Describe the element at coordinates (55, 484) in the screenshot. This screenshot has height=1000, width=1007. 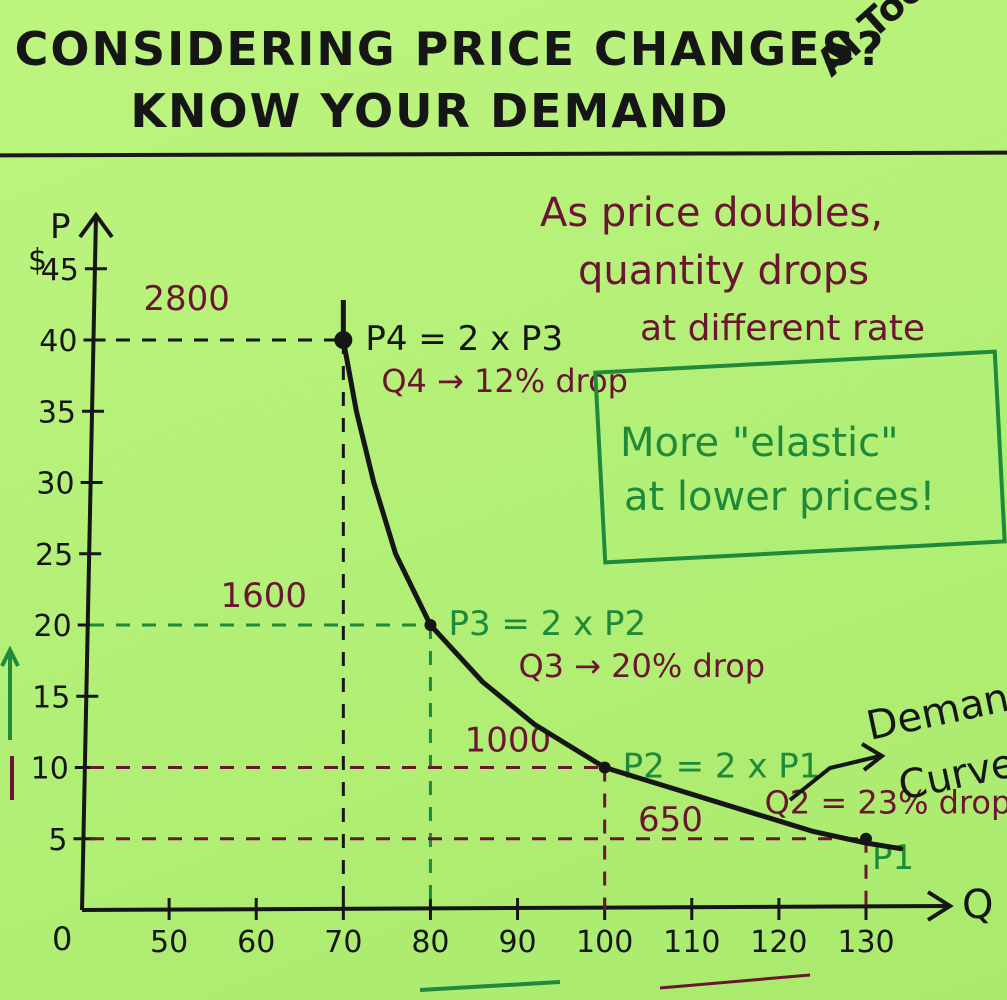
I see `y-tick-label: 30` at that location.